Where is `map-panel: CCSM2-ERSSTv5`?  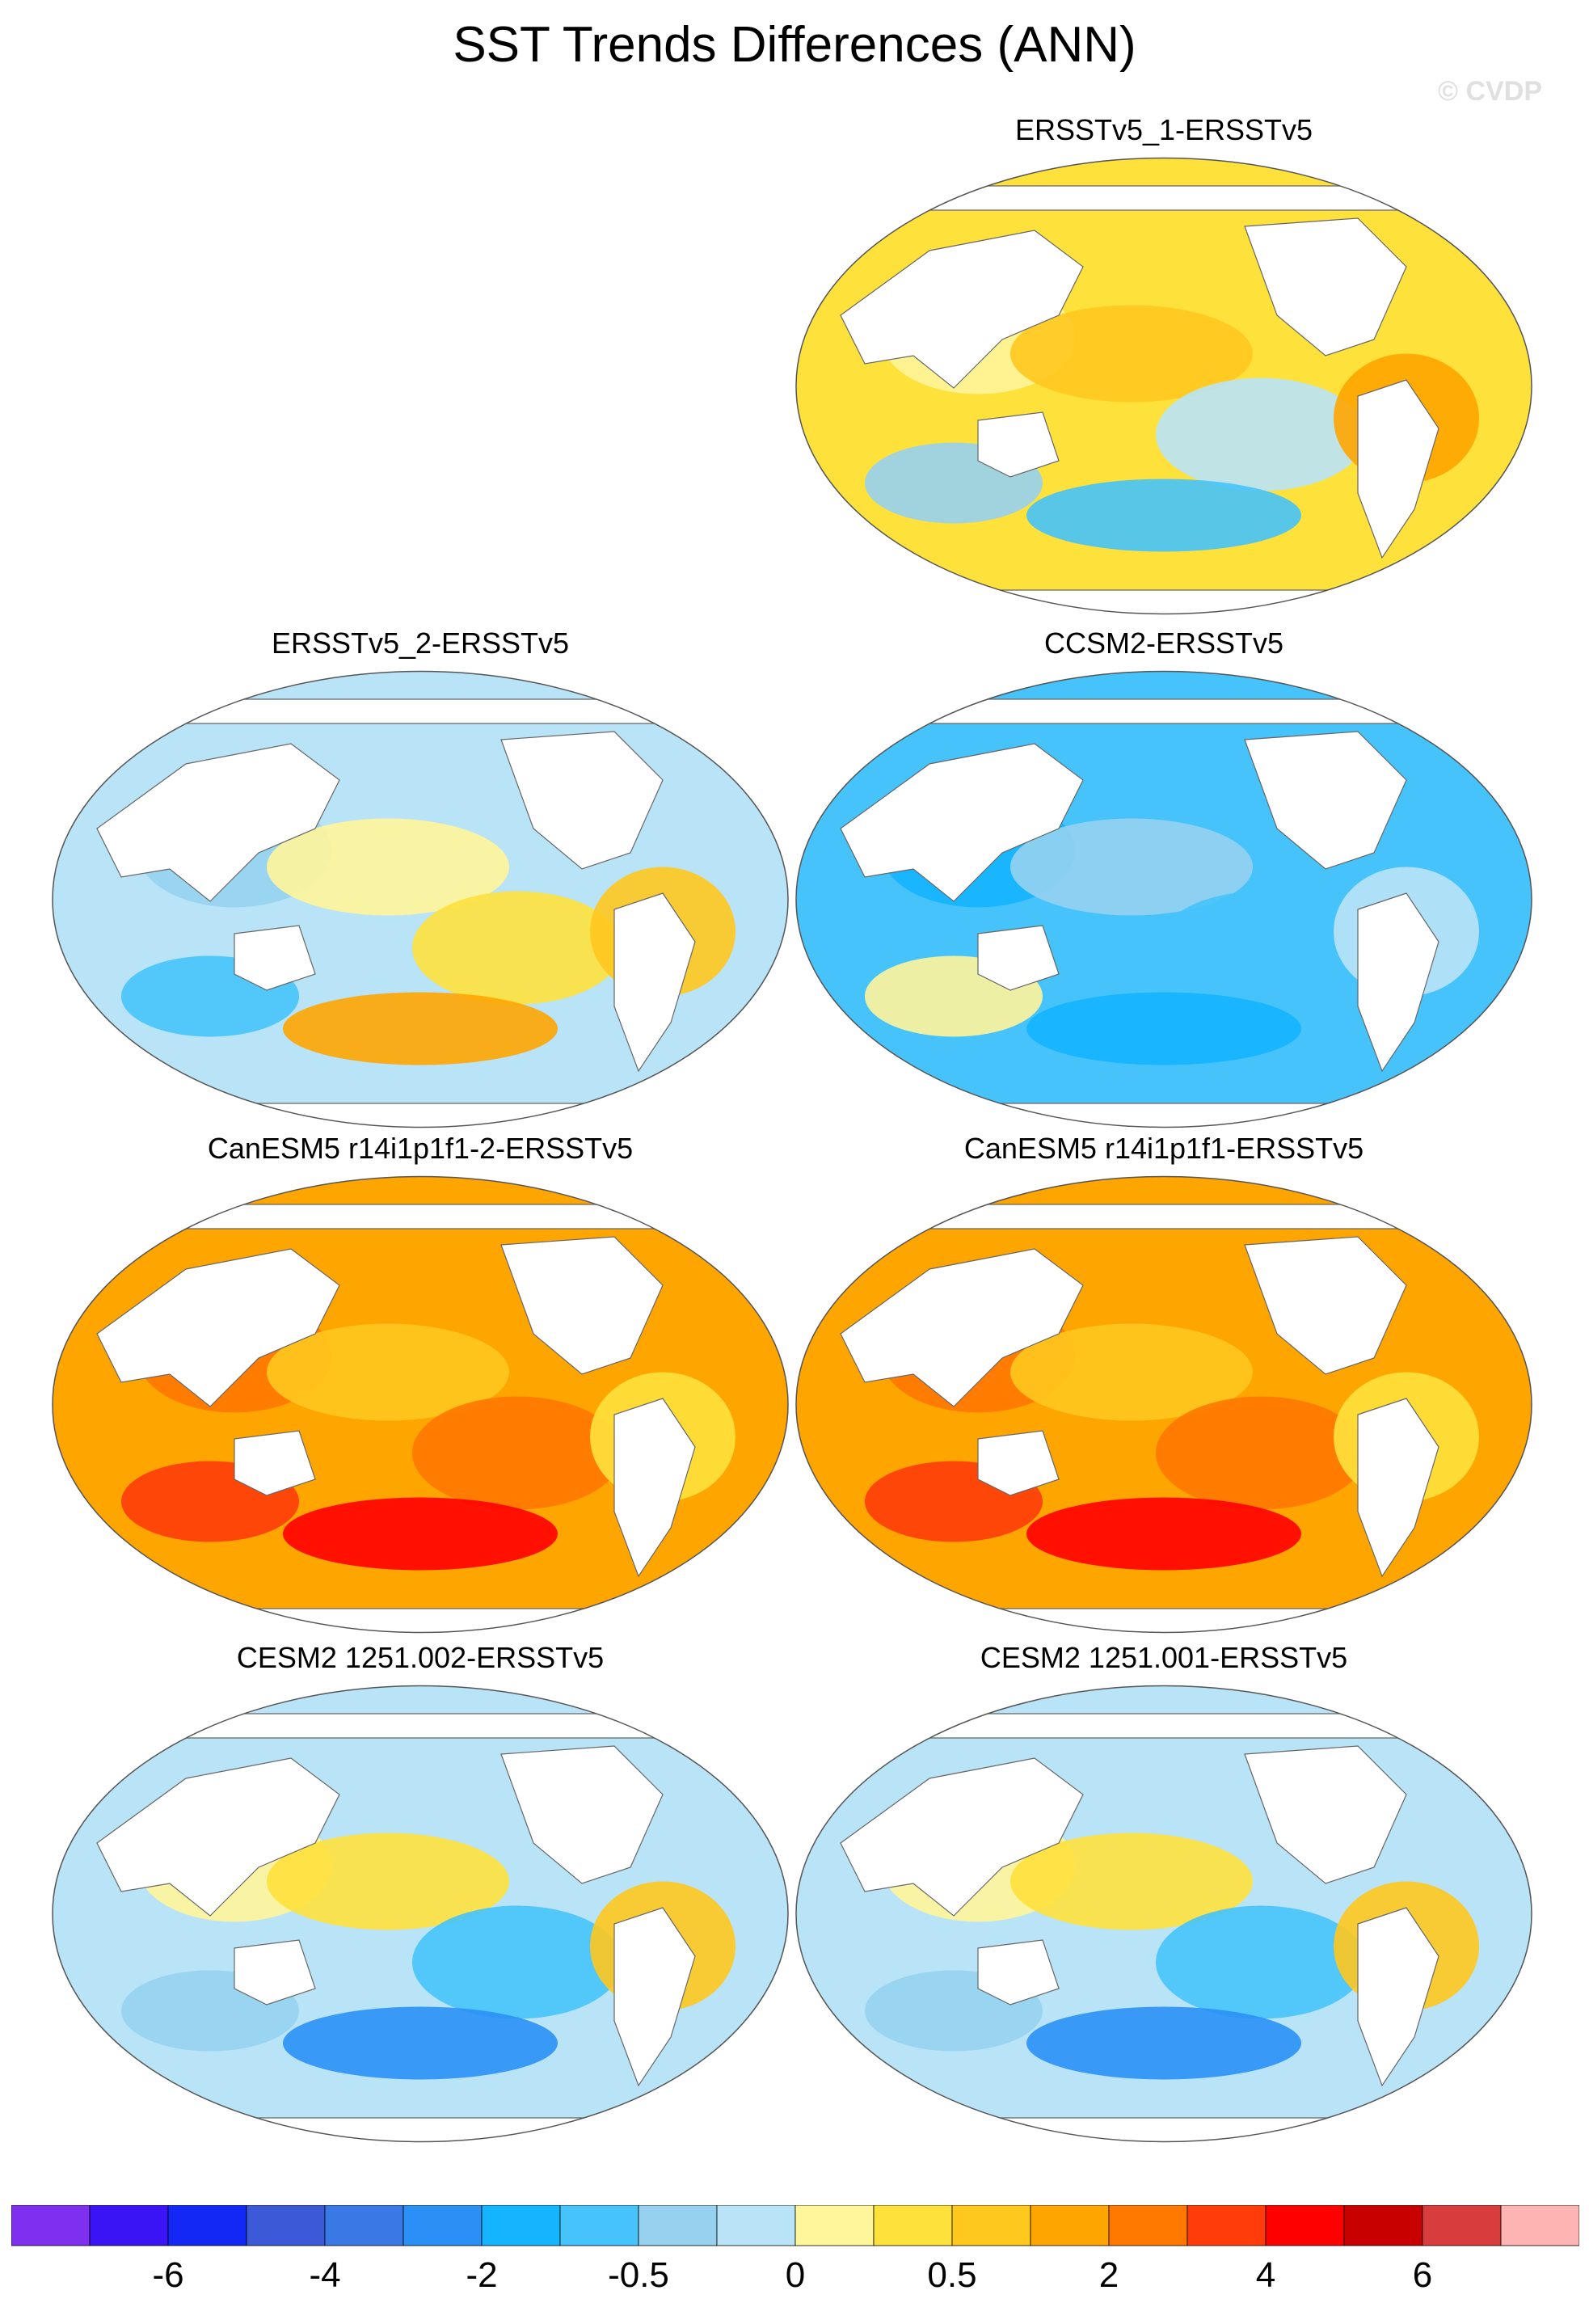 map-panel: CCSM2-ERSSTv5 is located at coordinates (1164, 885).